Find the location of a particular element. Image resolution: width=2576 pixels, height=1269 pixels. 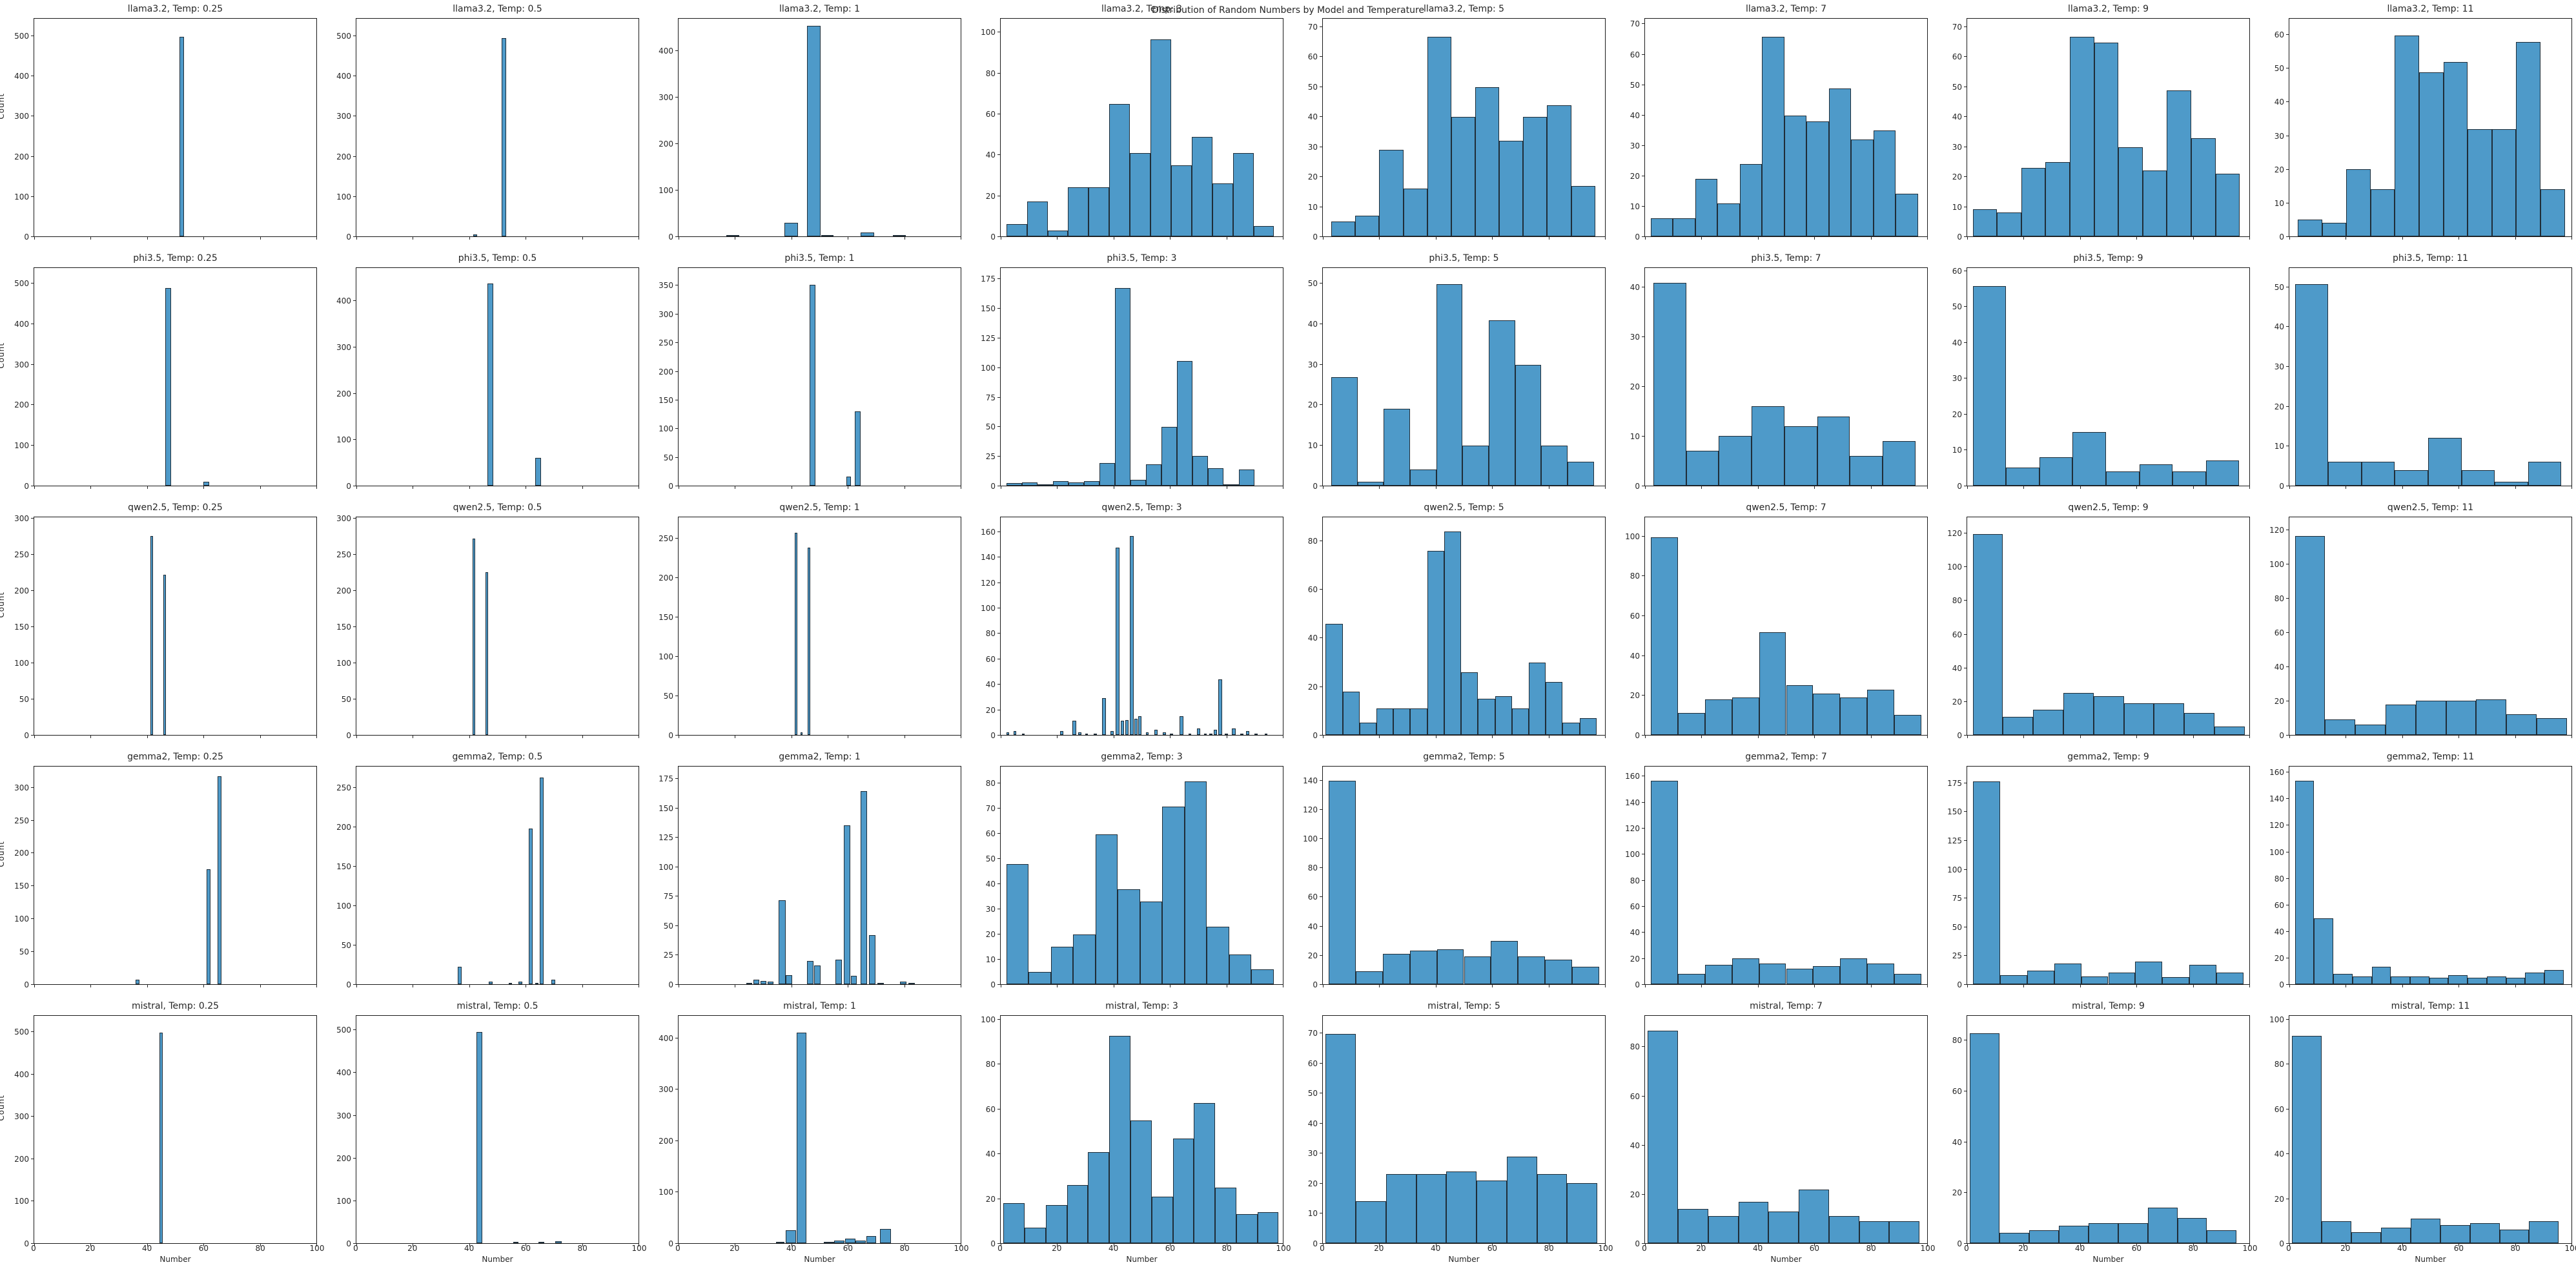

y-tick-label: 10 is located at coordinates (991, 960).